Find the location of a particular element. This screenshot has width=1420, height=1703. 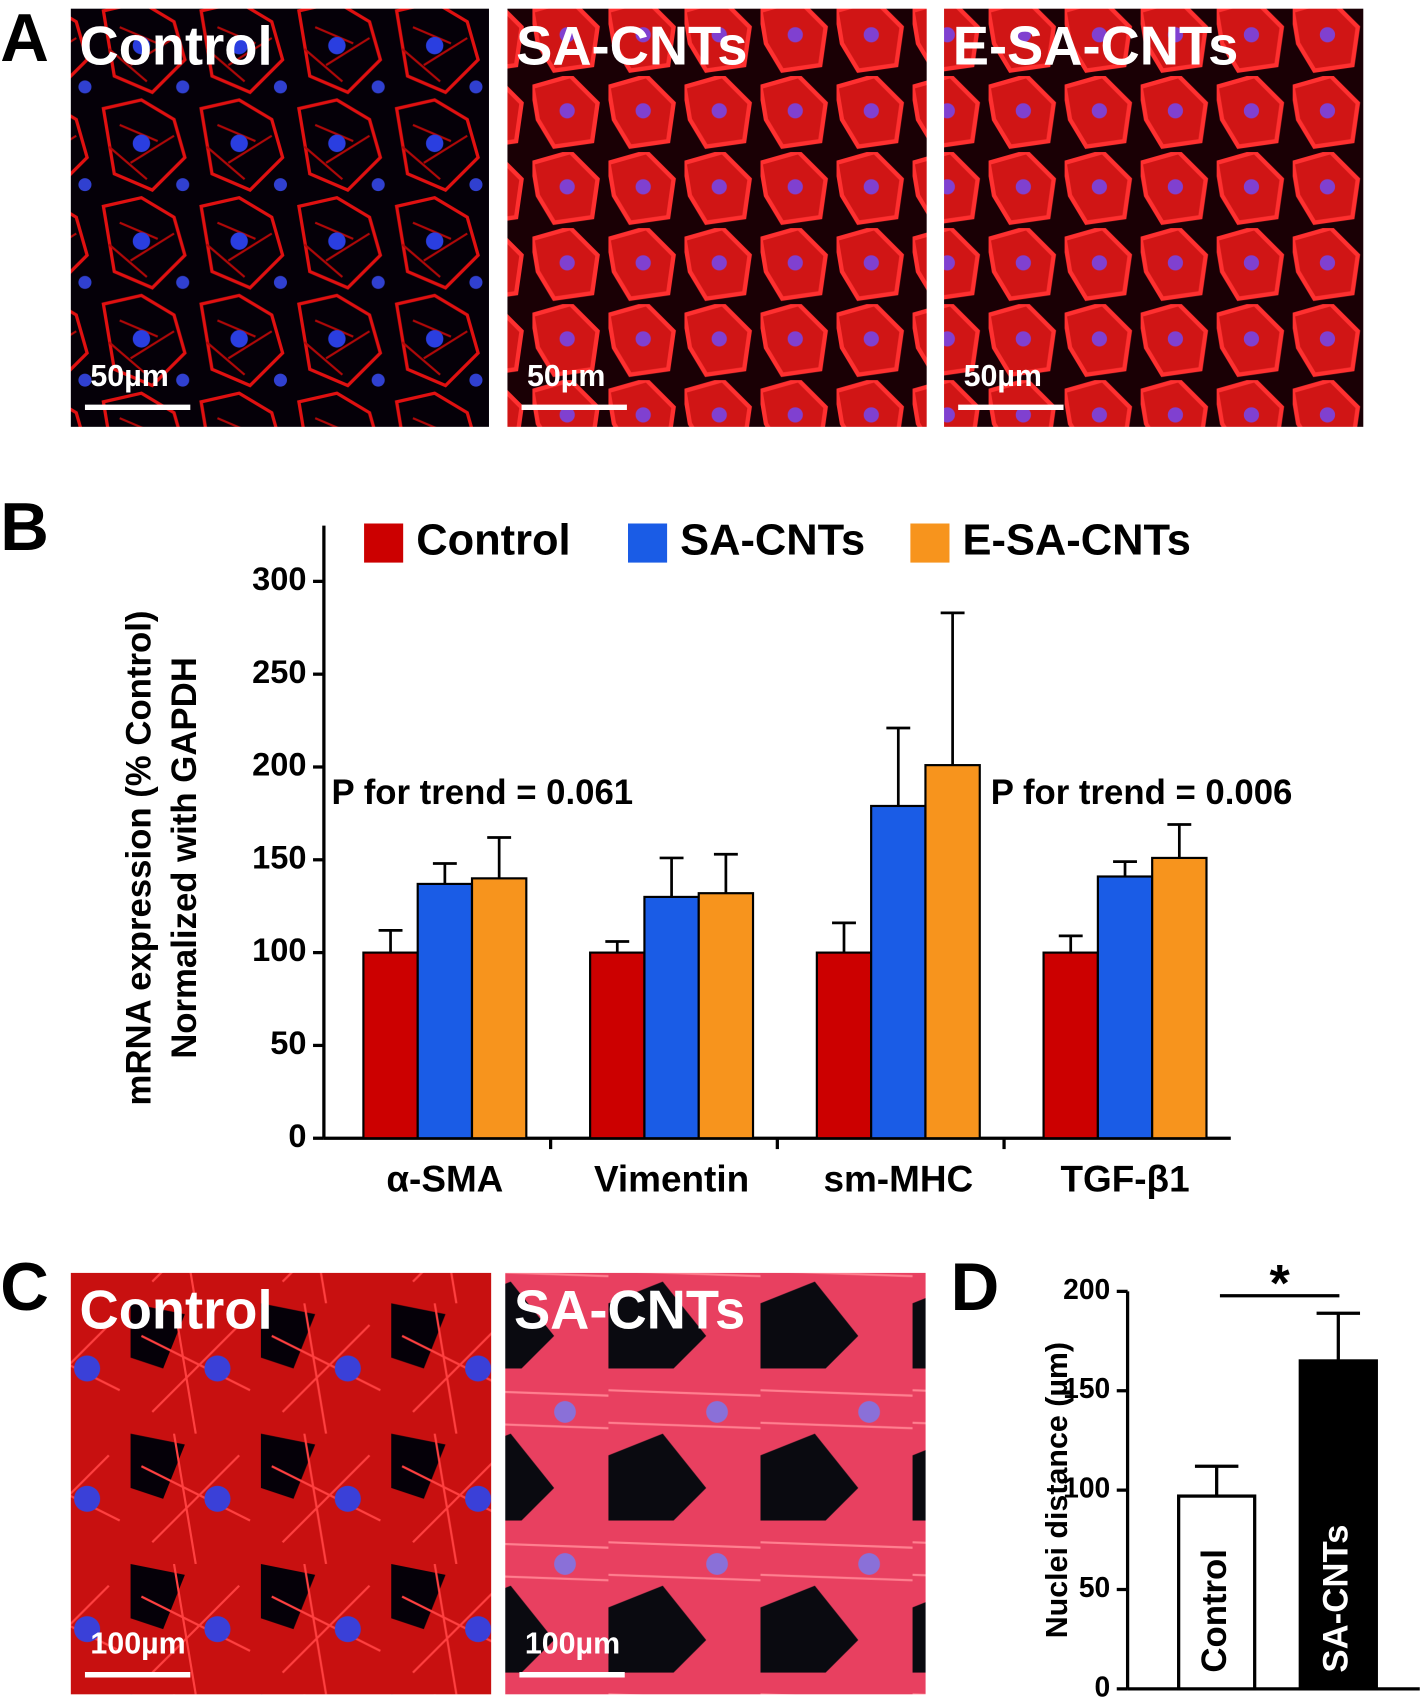

x-tick-label: α-SMA is located at coordinates (444, 1178).